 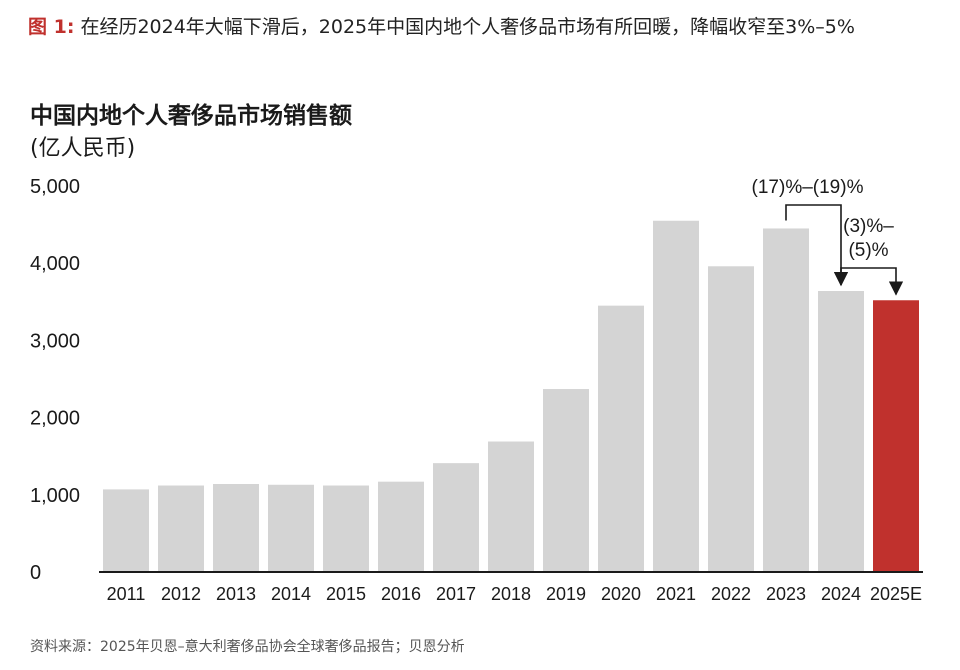 What do you see at coordinates (126, 530) in the screenshot?
I see `bar-2011` at bounding box center [126, 530].